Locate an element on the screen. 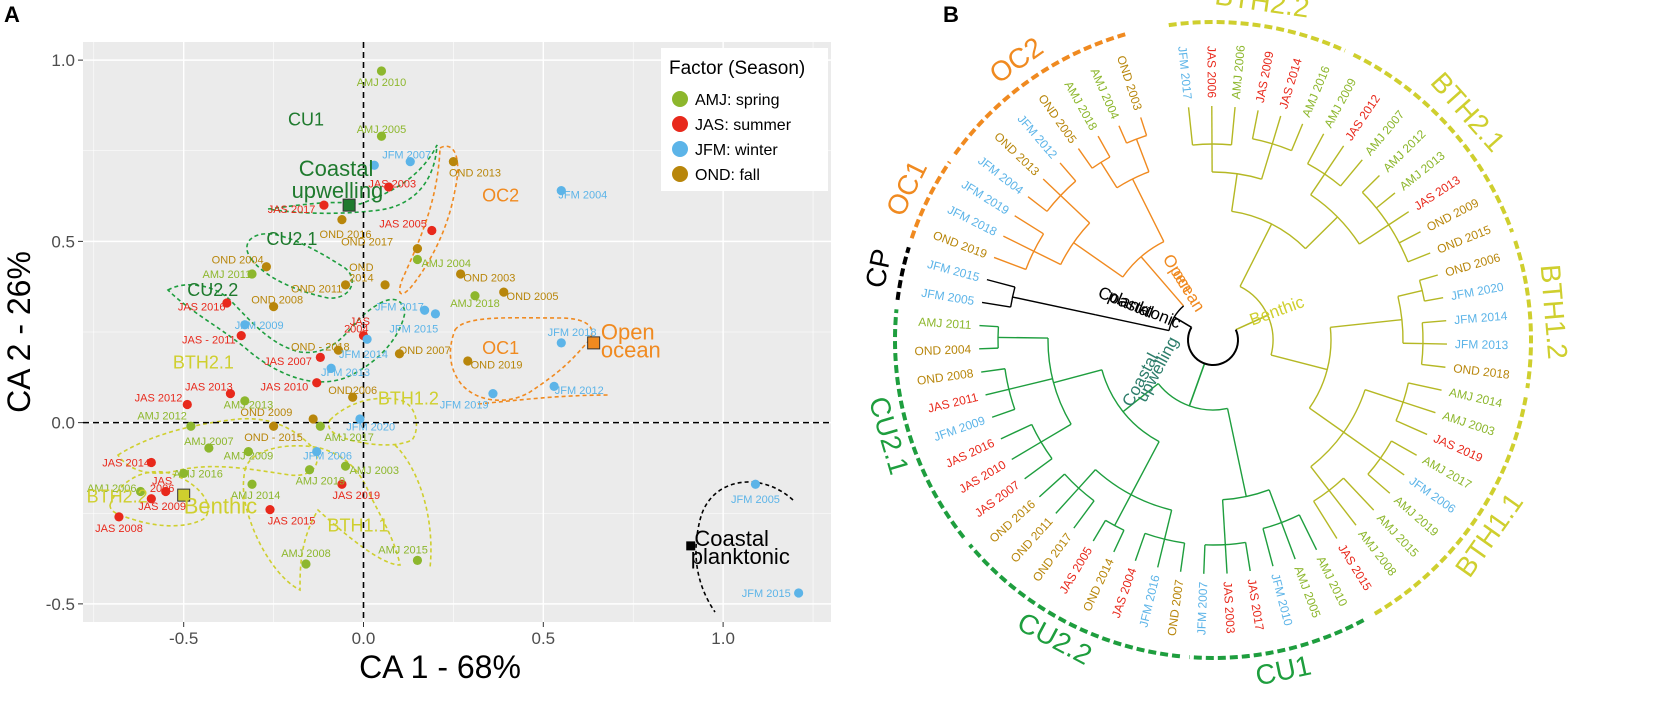 This screenshot has height=715, width=1654. cluster-label-cp: CP is located at coordinates (878, 268).